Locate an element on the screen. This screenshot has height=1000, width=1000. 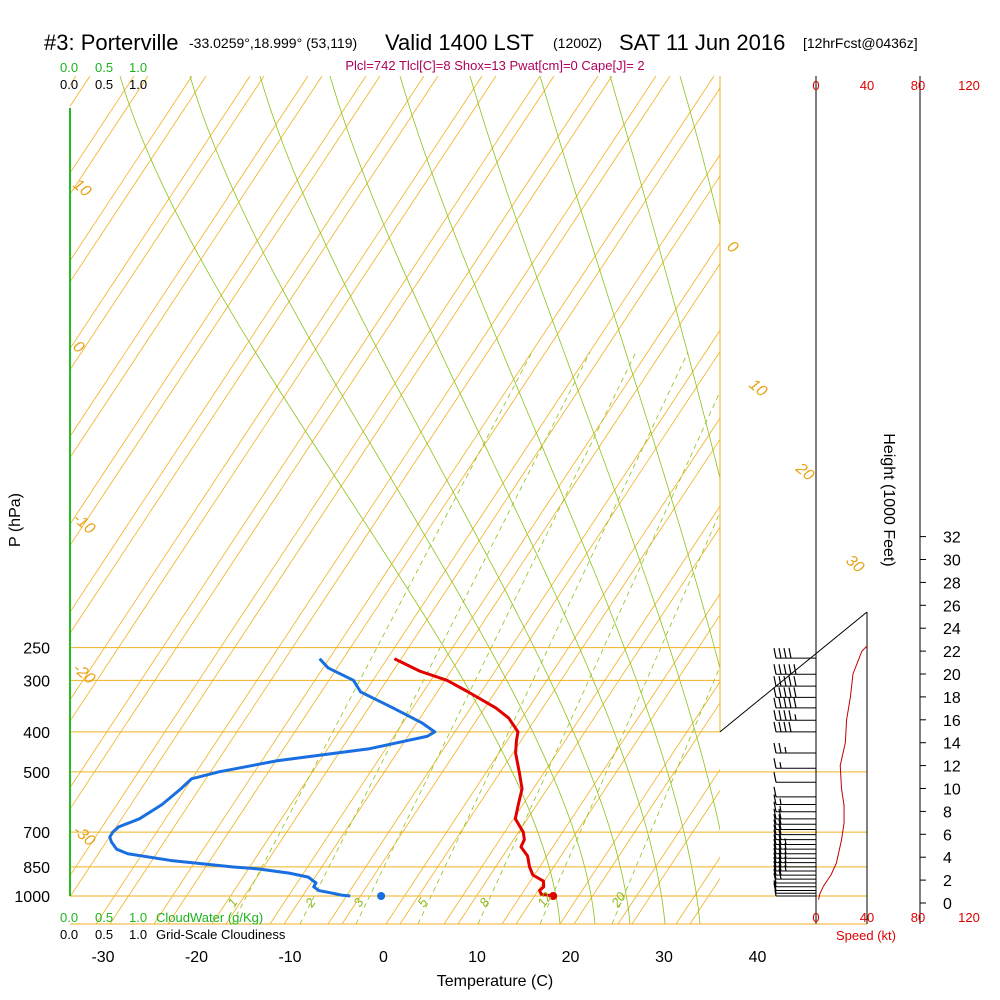
height-tick-label: 24 is located at coordinates (952, 629).